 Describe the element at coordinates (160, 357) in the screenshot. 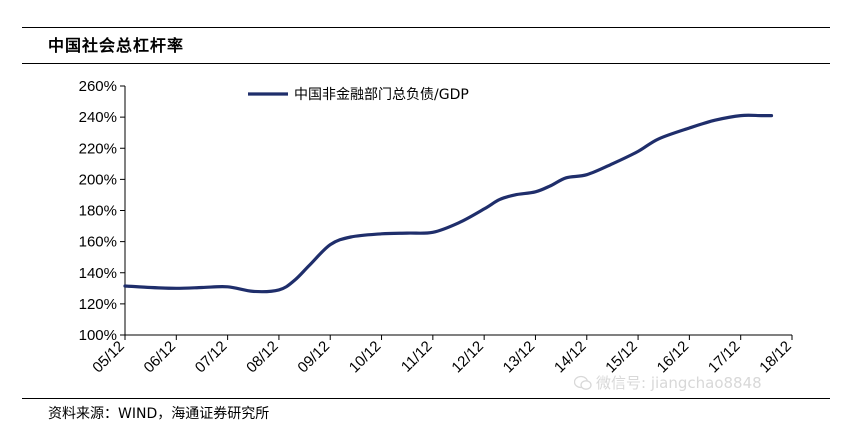

I see `x-tick-label: 06/12` at that location.